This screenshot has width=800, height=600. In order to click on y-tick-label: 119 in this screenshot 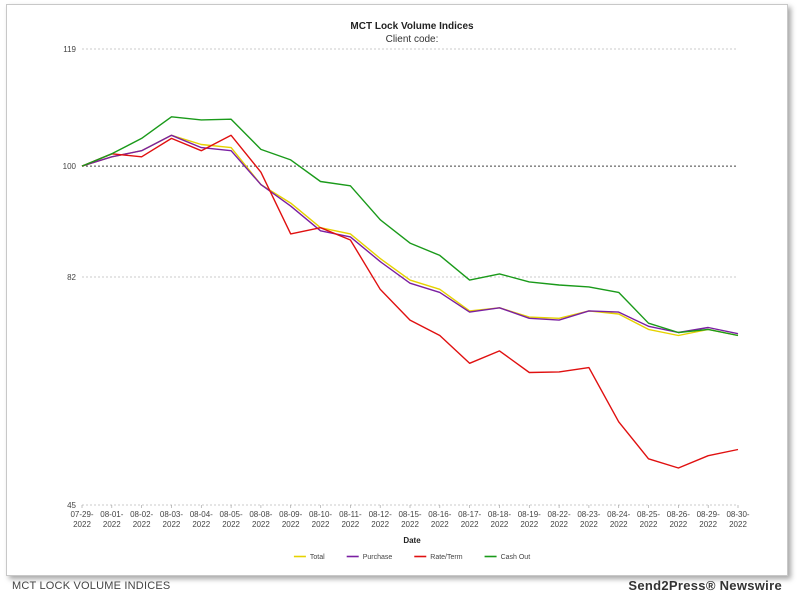, I will do `click(69, 49)`.